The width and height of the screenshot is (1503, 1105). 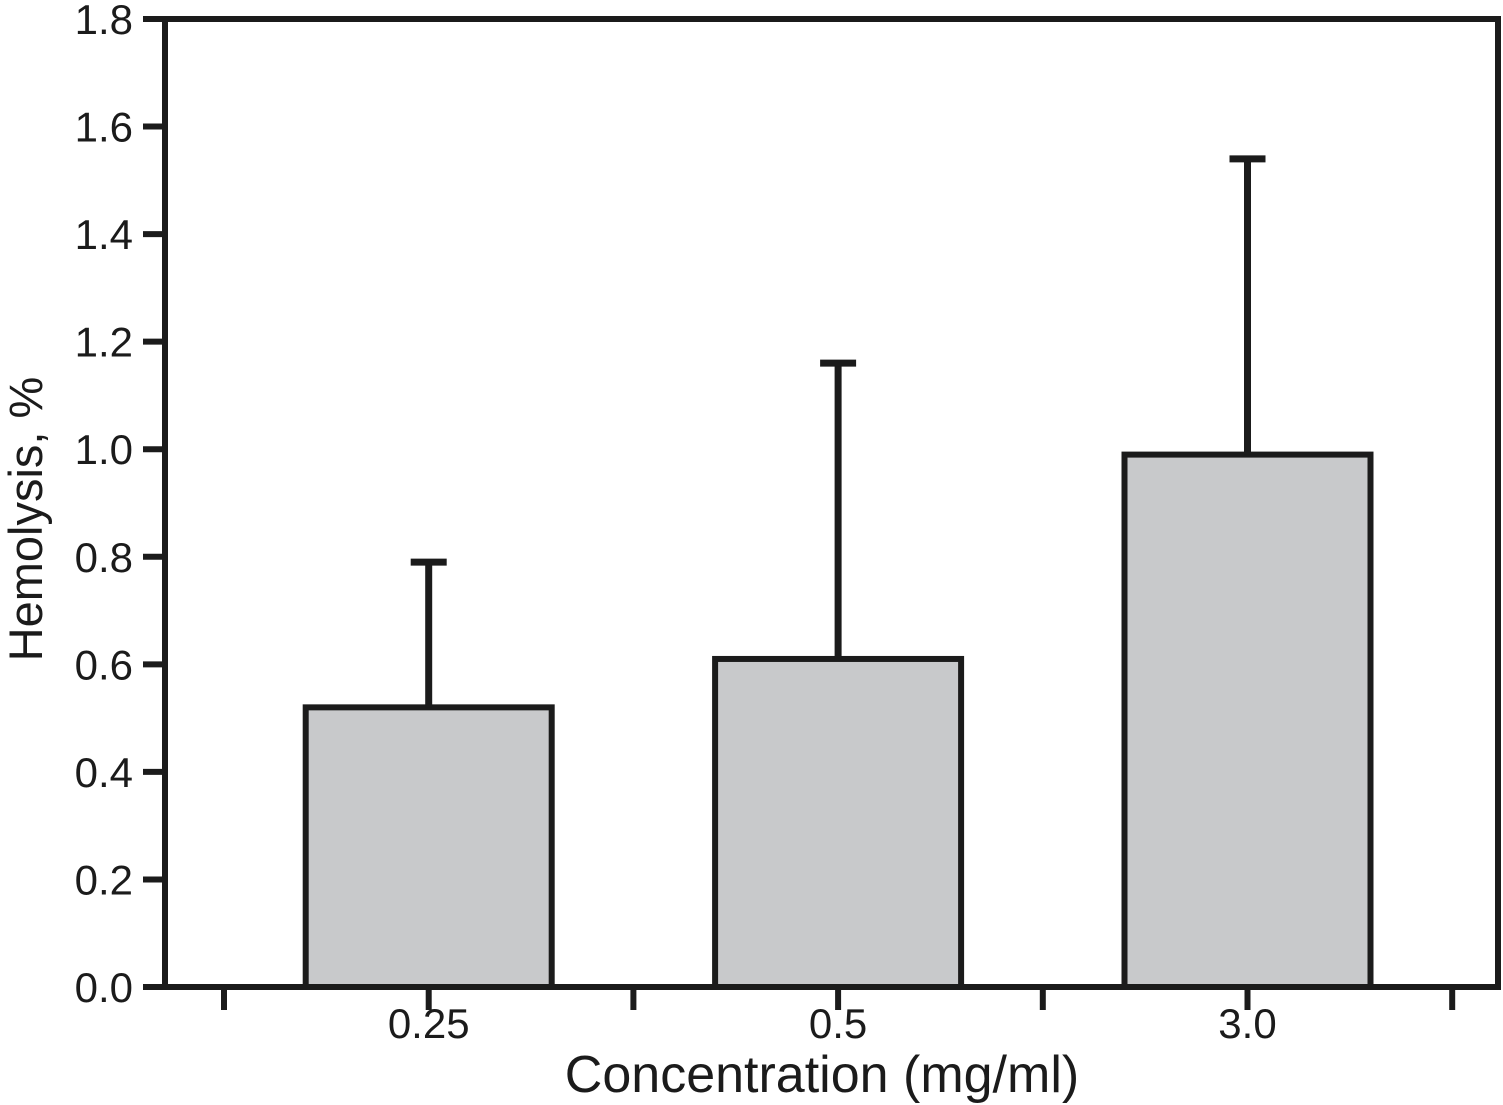 I want to click on y-axis-tick-label: 0.2, so click(x=104, y=879).